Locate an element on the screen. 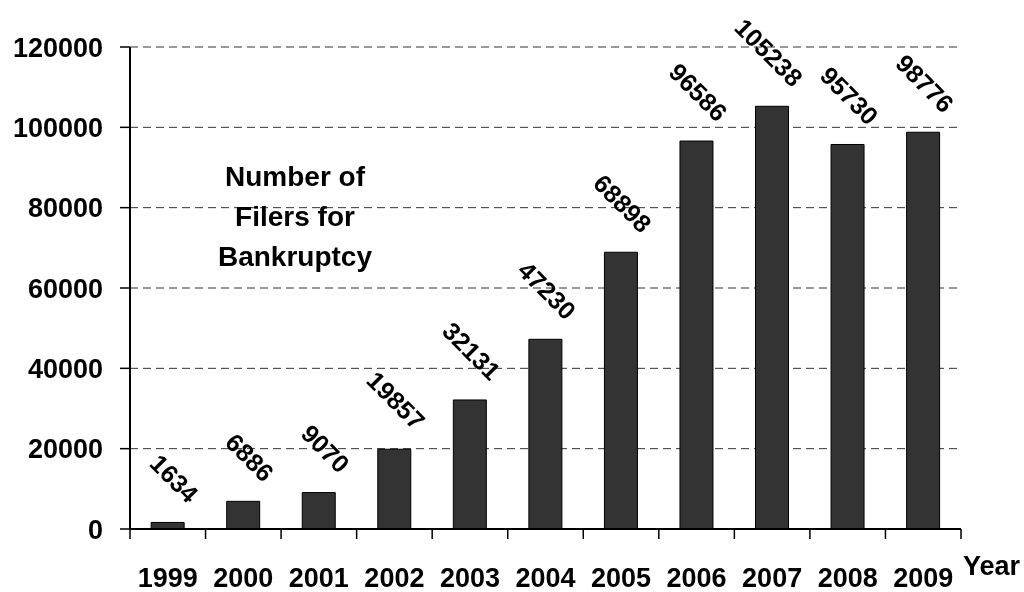 Image resolution: width=1024 pixels, height=592 pixels. x-tick-label: 1999 is located at coordinates (167, 577).